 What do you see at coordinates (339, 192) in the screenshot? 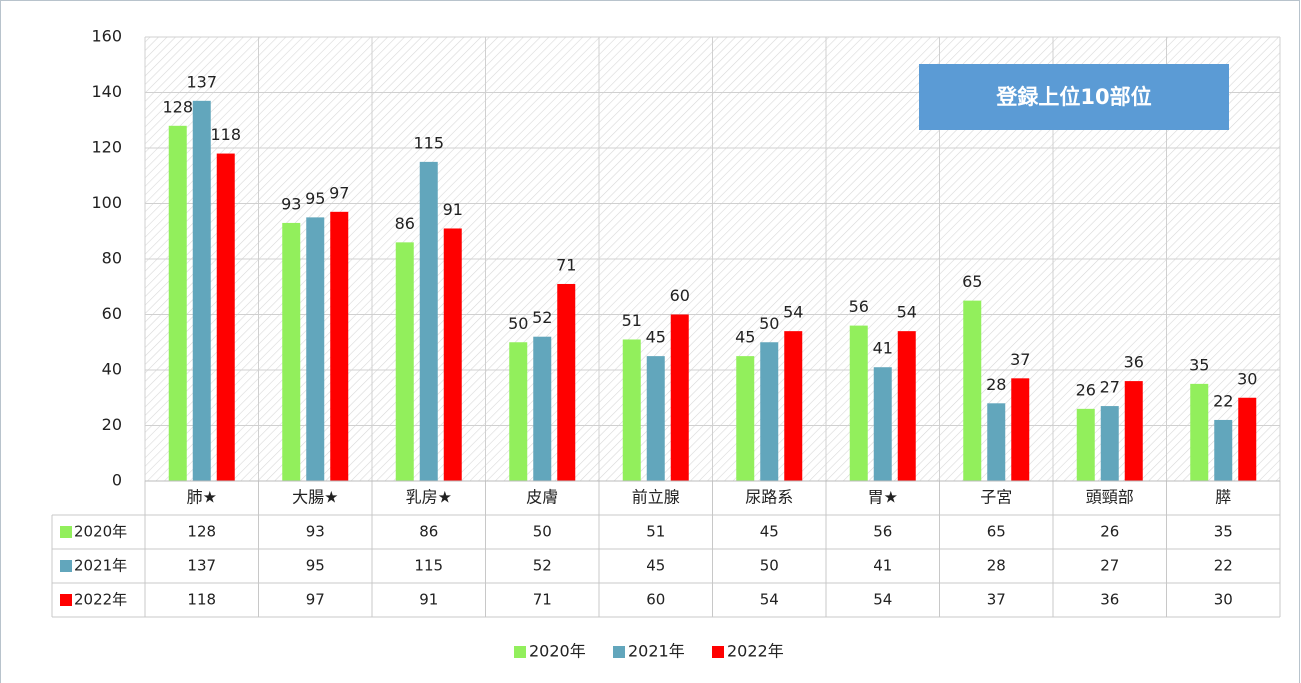
I see `data-label: 97` at bounding box center [339, 192].